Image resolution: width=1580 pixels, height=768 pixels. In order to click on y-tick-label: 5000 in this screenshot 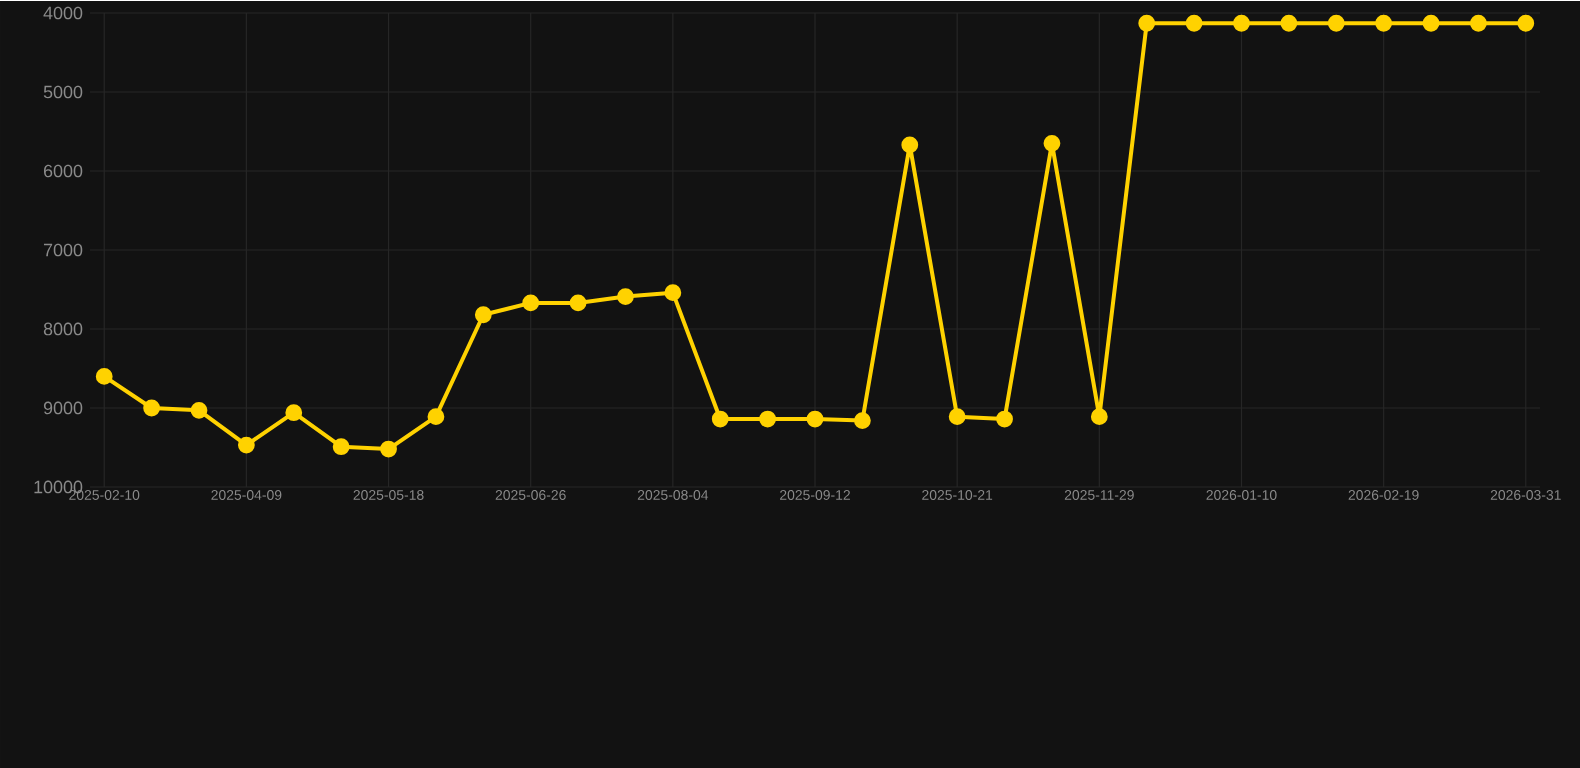, I will do `click(63, 91)`.